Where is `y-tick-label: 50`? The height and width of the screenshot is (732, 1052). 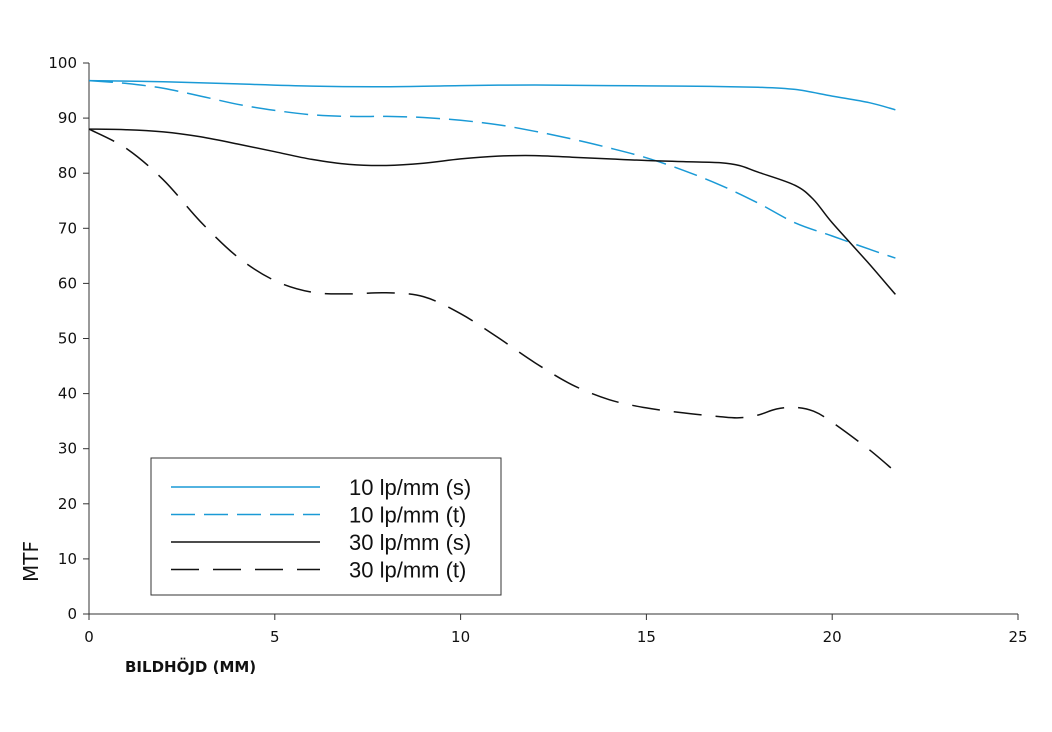
y-tick-label: 50 is located at coordinates (67, 339).